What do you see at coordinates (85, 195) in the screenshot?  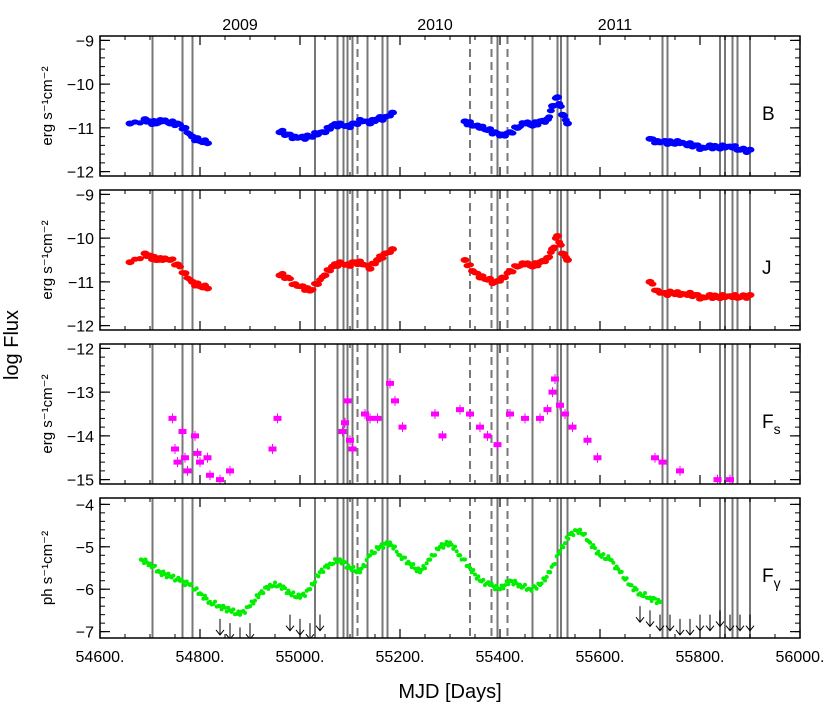 I see `y-tick-label: −9` at bounding box center [85, 195].